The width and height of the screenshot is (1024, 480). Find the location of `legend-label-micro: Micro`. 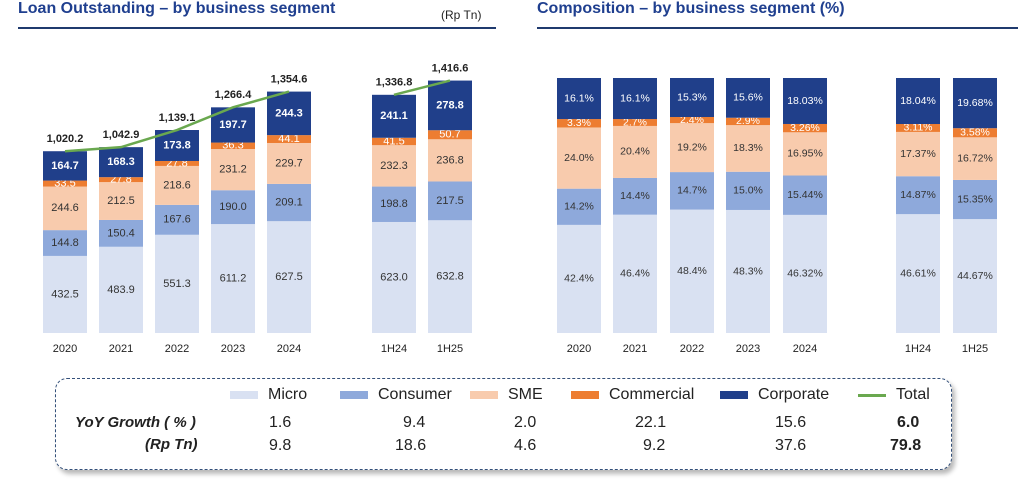

legend-label-micro: Micro is located at coordinates (288, 394).